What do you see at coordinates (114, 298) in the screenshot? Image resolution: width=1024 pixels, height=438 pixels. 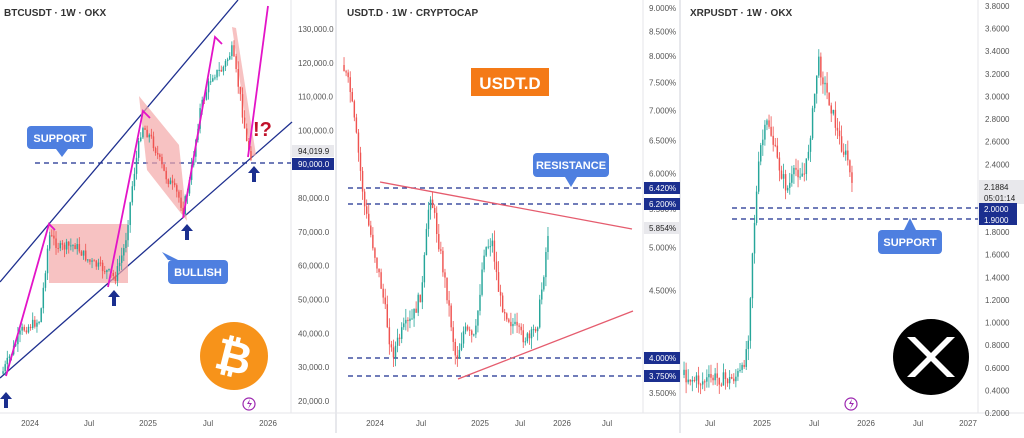 I see `arrow-up-icon` at bounding box center [114, 298].